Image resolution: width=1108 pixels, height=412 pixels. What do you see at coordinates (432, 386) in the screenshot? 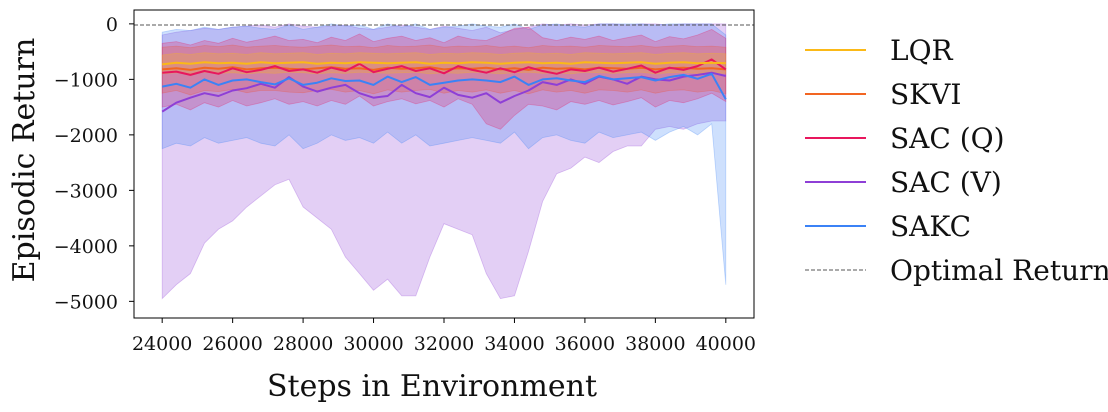
I see `x-axis-label: Steps in Environment` at bounding box center [432, 386].